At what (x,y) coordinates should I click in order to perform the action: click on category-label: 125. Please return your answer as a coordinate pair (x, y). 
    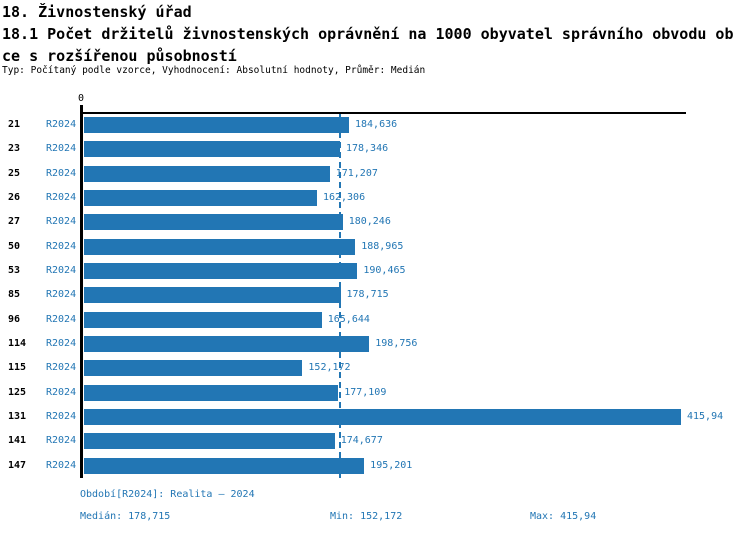
    Looking at the image, I should click on (17, 392).